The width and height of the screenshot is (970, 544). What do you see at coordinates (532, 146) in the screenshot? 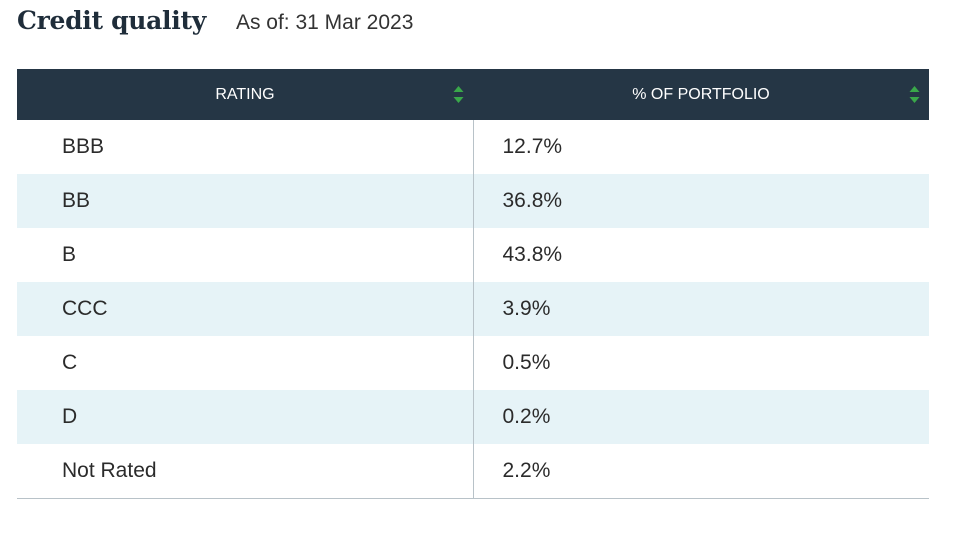
I see `percent-cell: 12.7%` at bounding box center [532, 146].